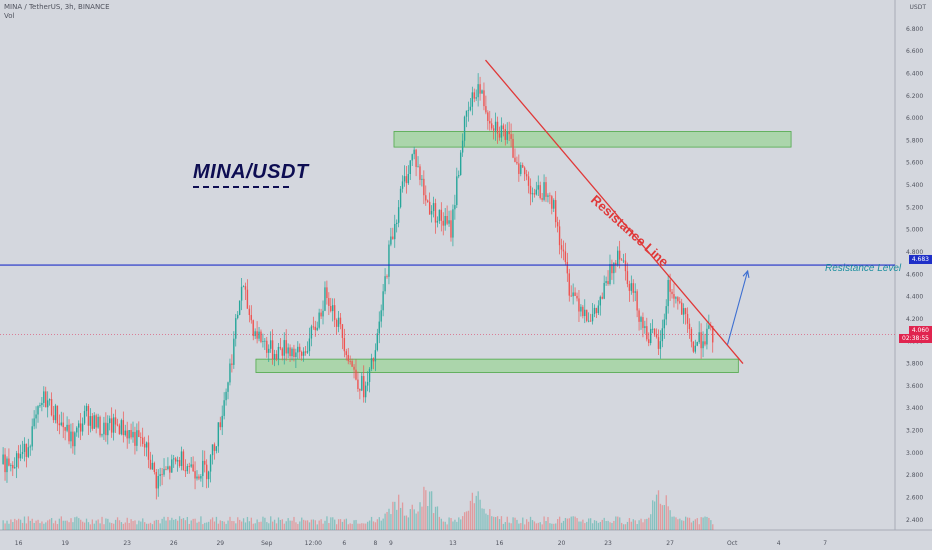 This screenshot has width=932, height=550. What do you see at coordinates (914, 297) in the screenshot?
I see `y-tick-label: 4.400` at bounding box center [914, 297].